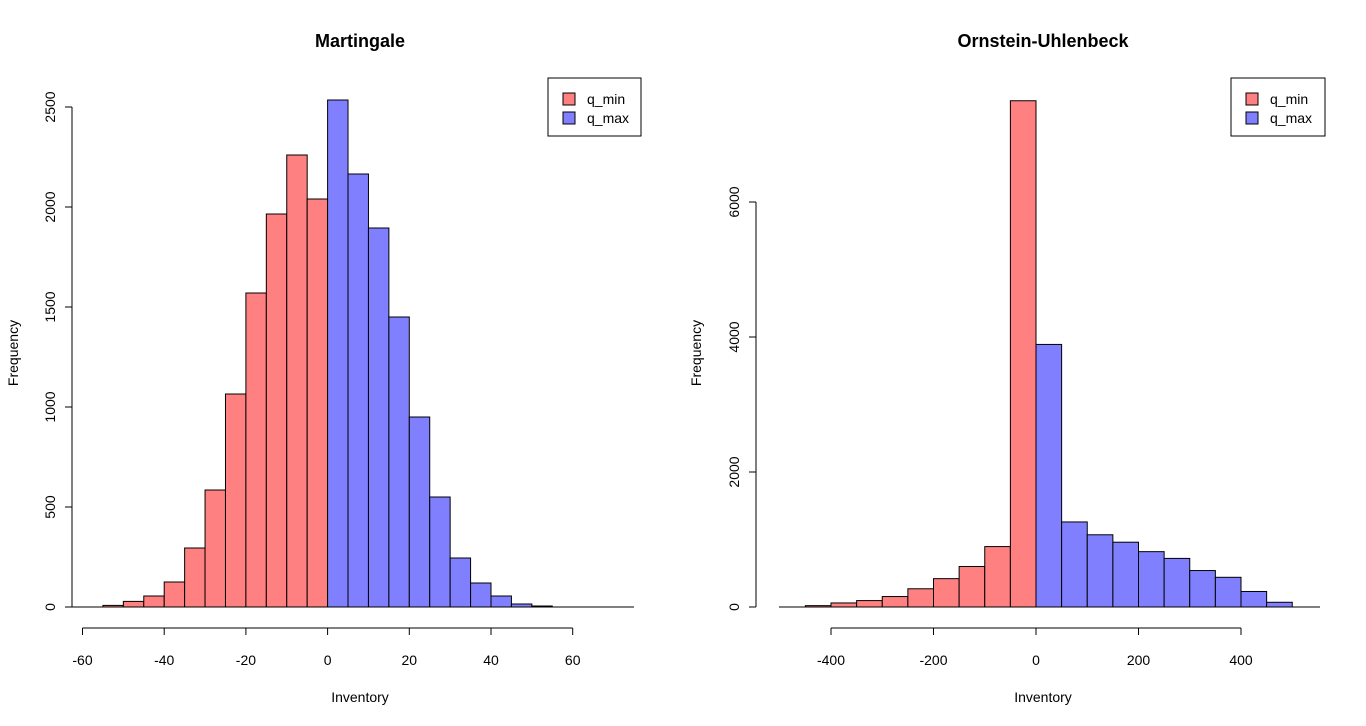  What do you see at coordinates (1241, 660) in the screenshot?
I see `x-tick-label: 400` at bounding box center [1241, 660].